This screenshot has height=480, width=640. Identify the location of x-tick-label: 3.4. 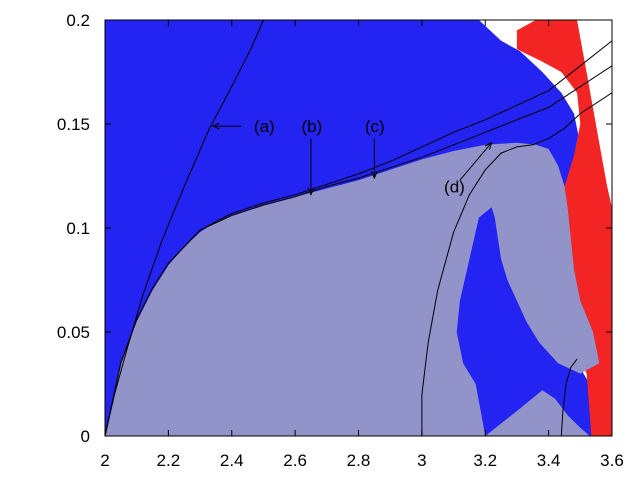
(549, 460).